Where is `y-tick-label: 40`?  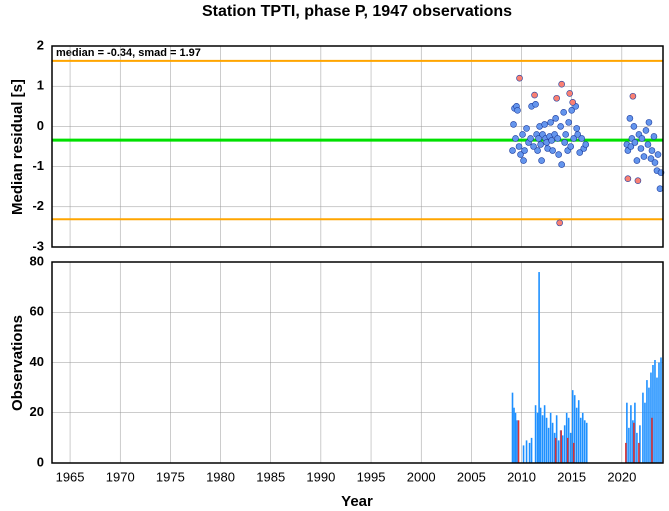
y-tick-label: 40 is located at coordinates (37, 361).